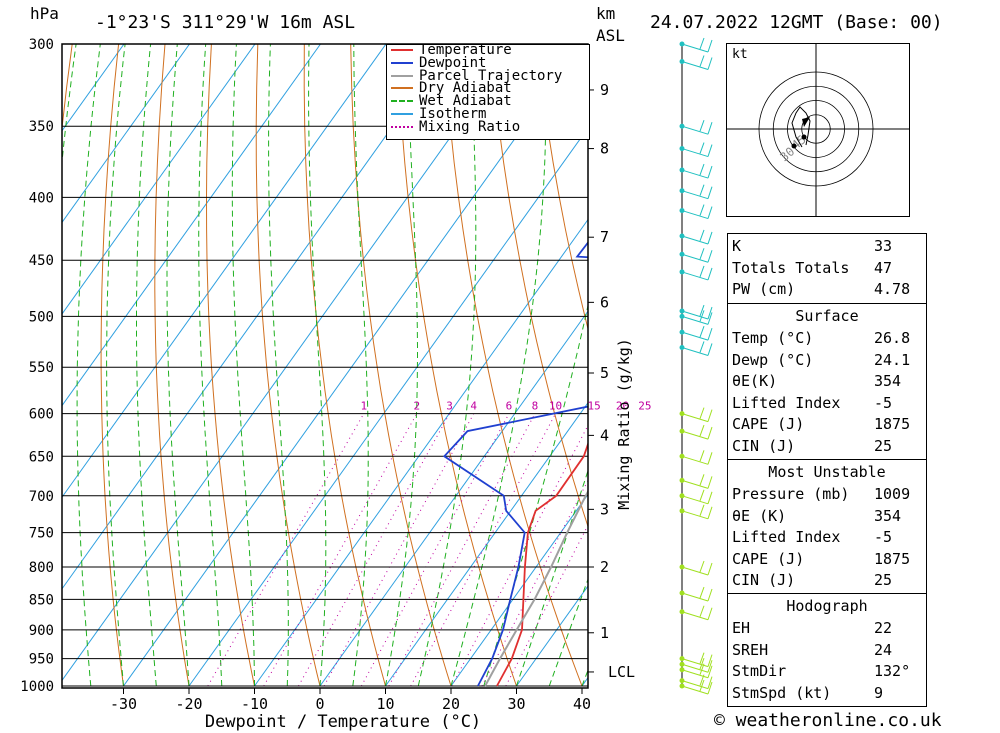  I want to click on indices-panel: K 33 Totals Totals 47 PW (cm) 4.78, so click(827, 269).